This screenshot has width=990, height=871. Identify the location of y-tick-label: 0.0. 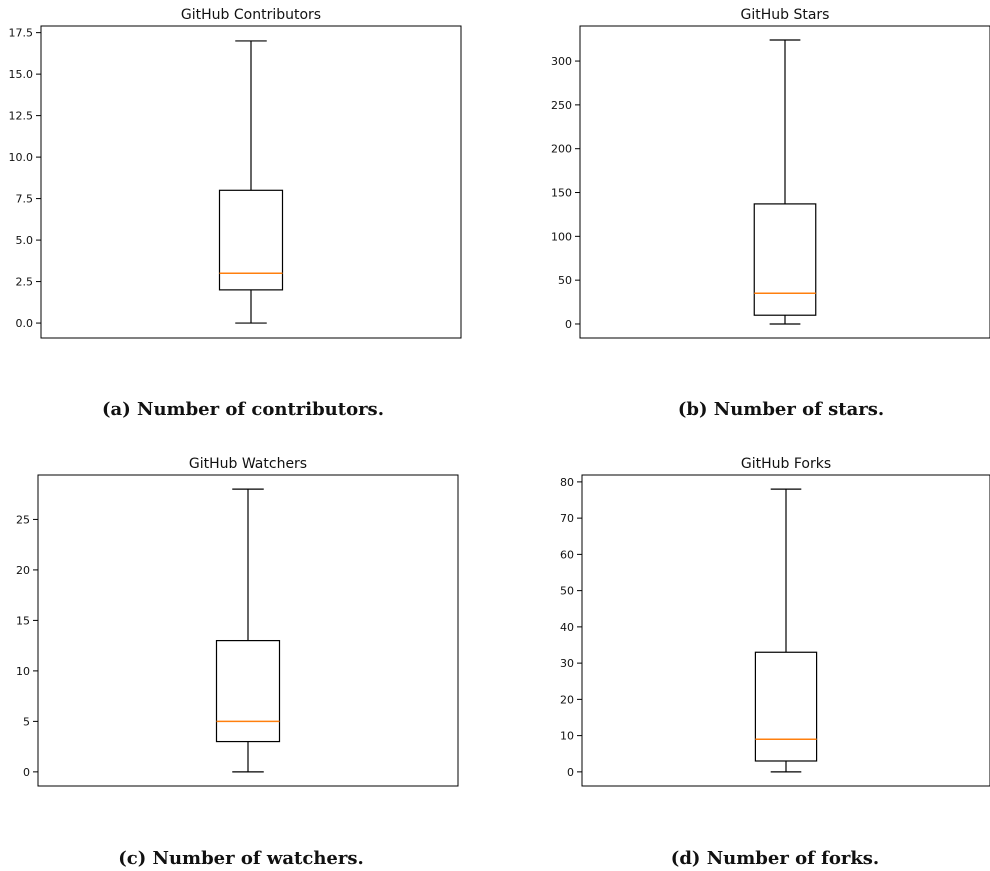
(25, 323).